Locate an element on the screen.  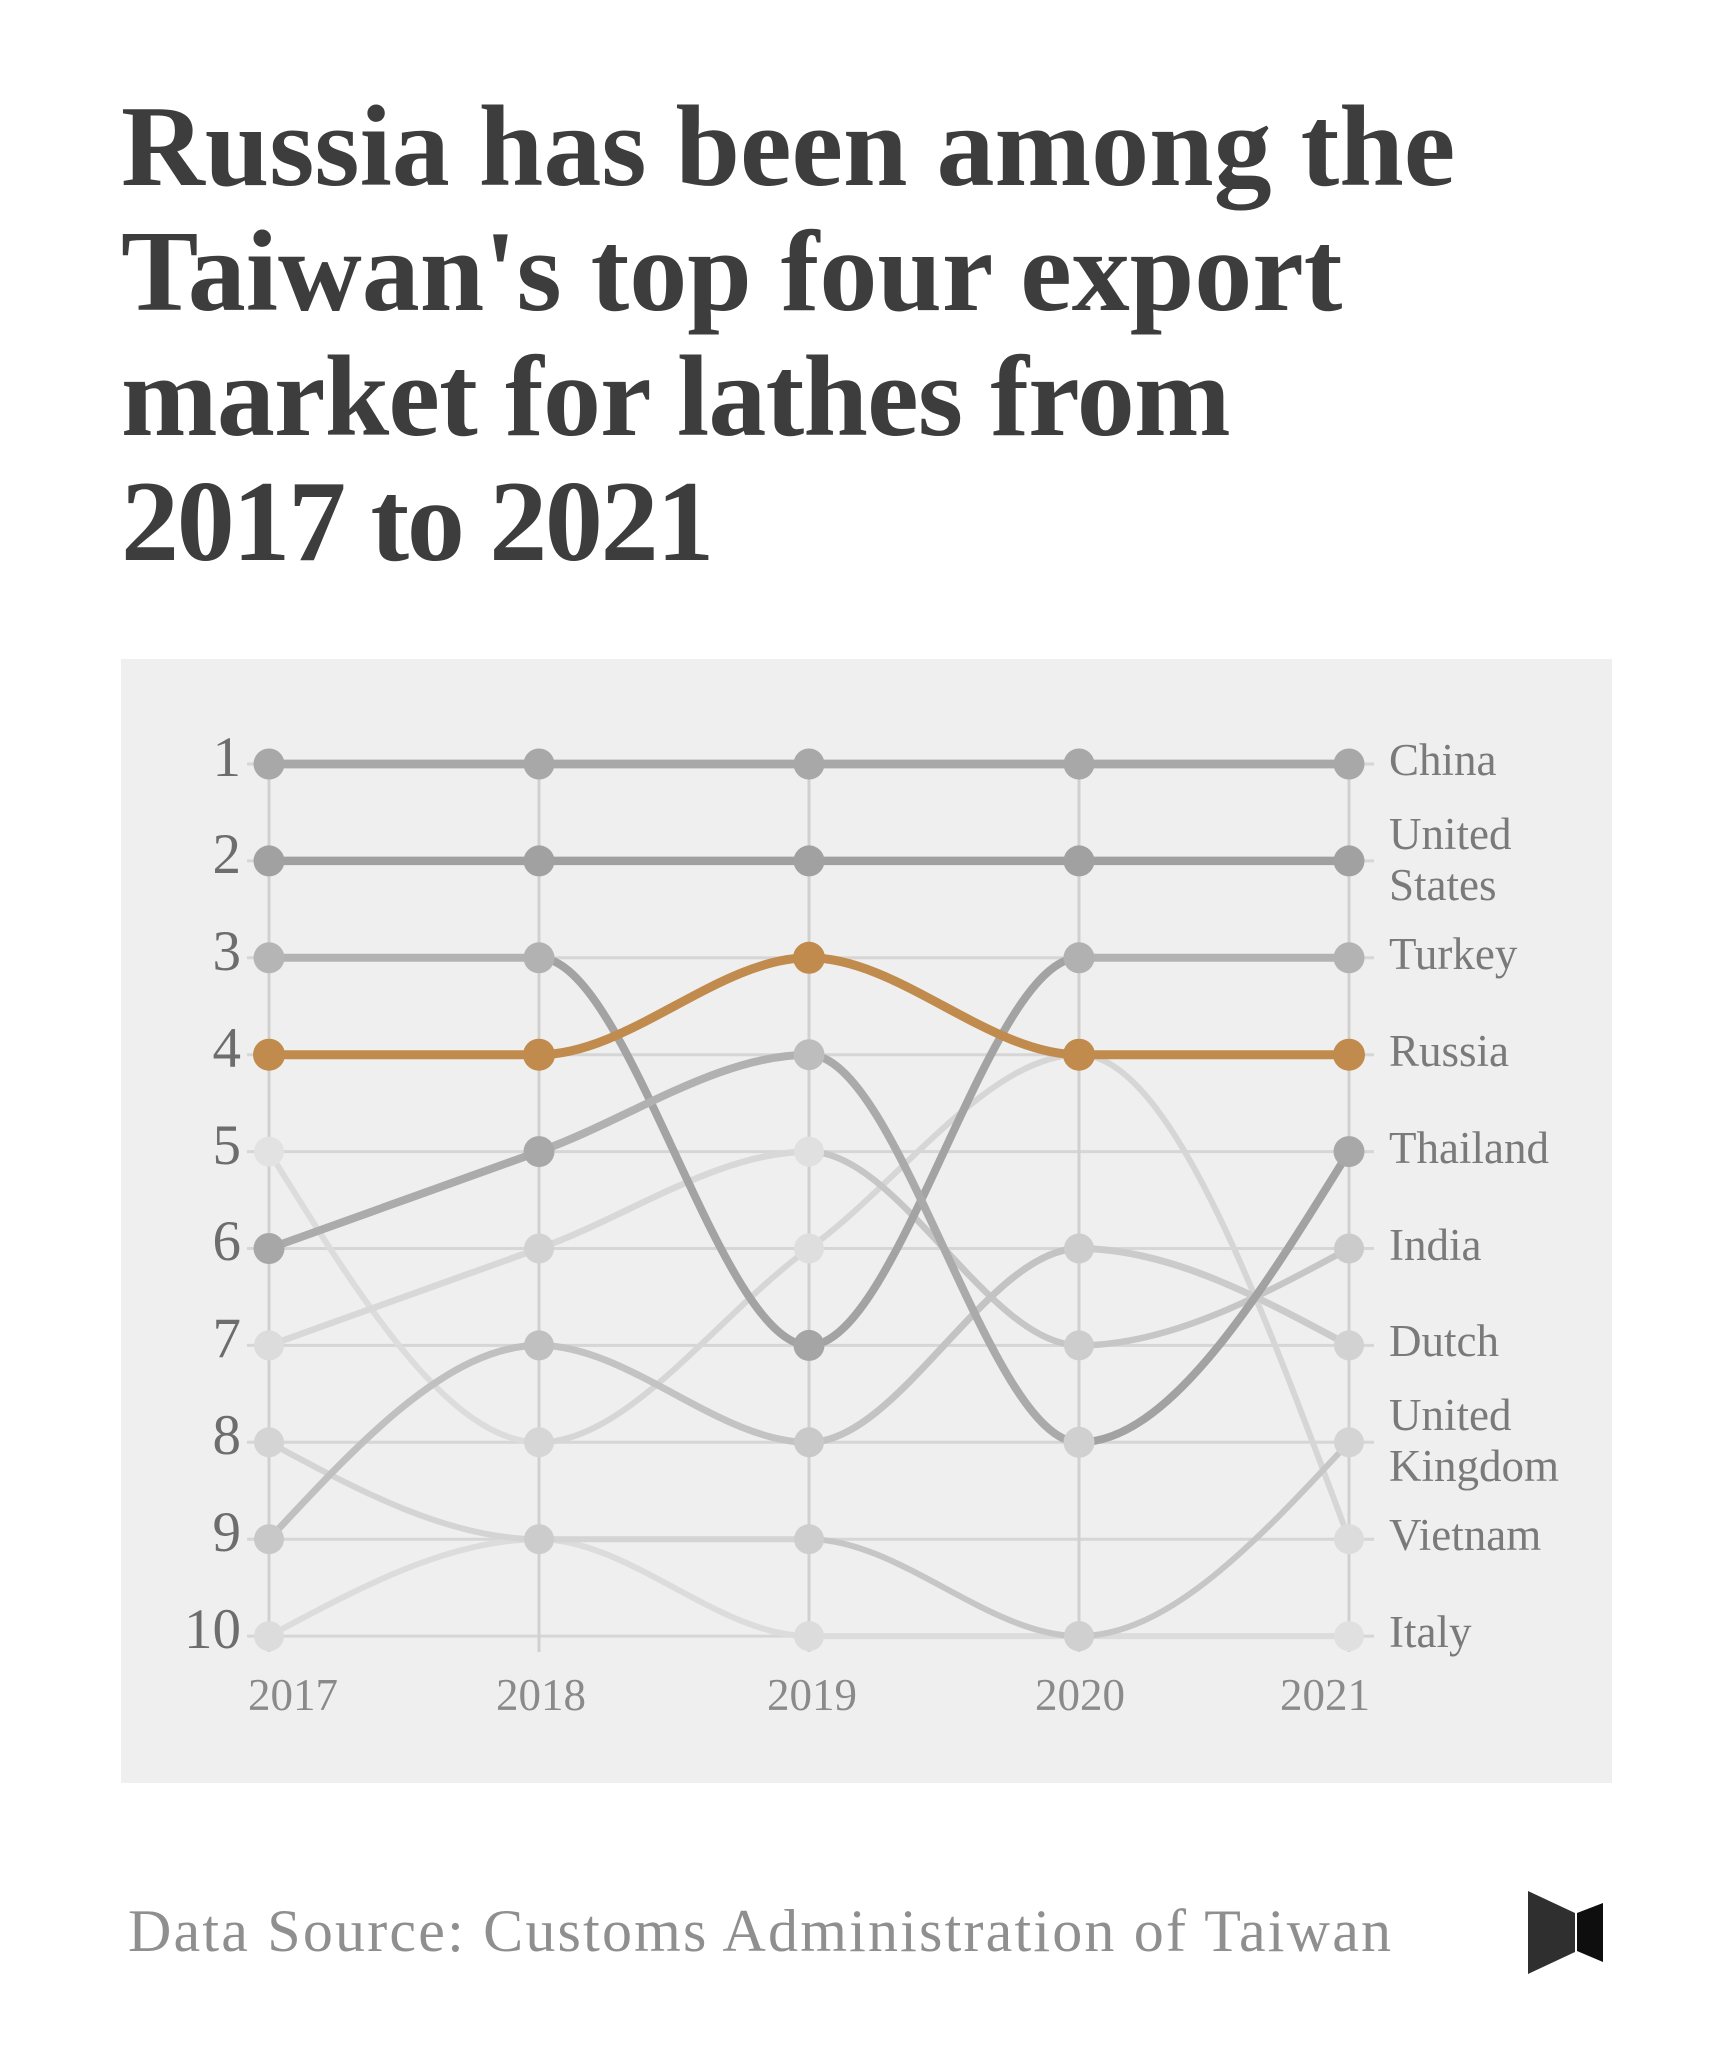
svg-text: 2017 is located at coordinates (293, 1695).